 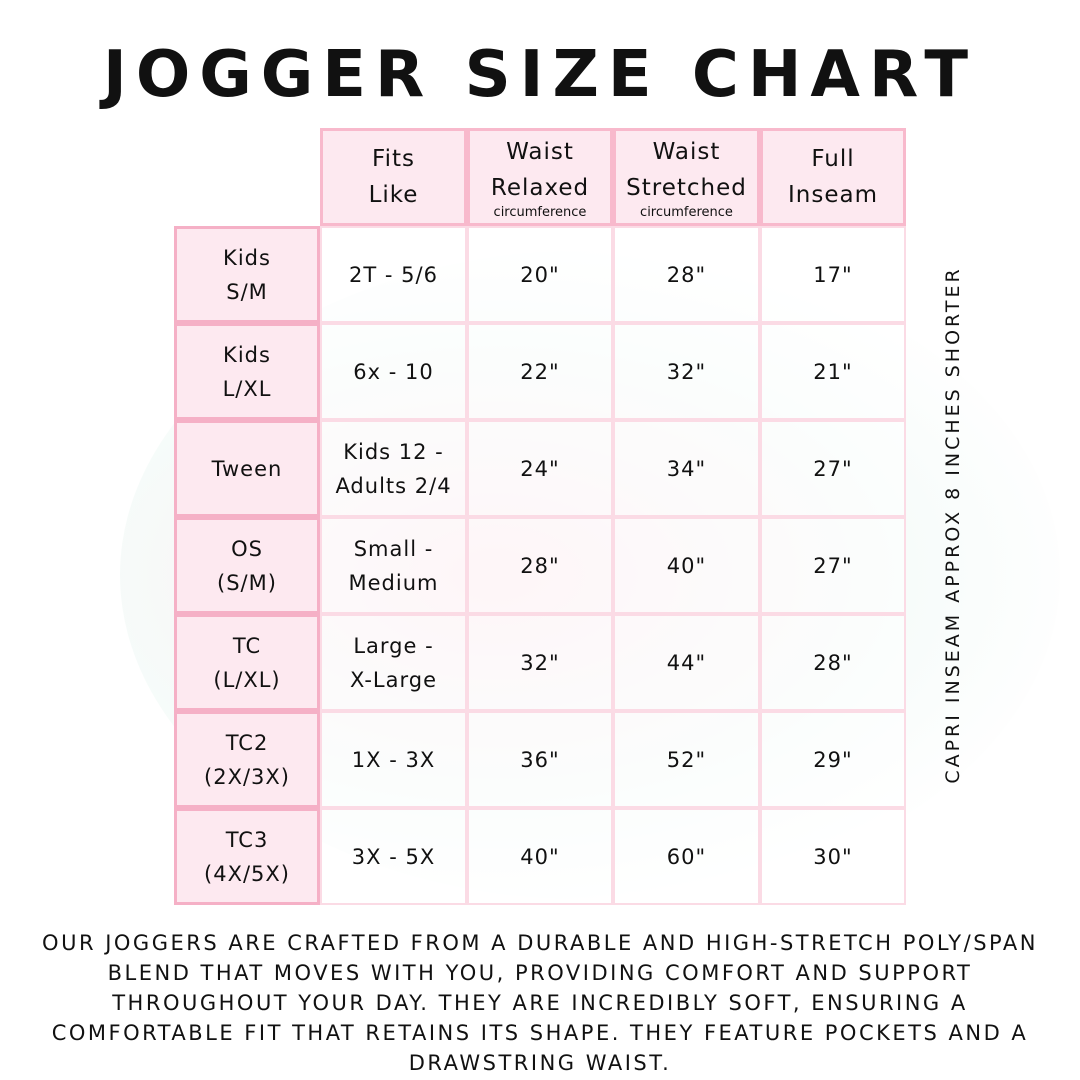 I want to click on cell-text: L/XL, so click(x=247, y=388).